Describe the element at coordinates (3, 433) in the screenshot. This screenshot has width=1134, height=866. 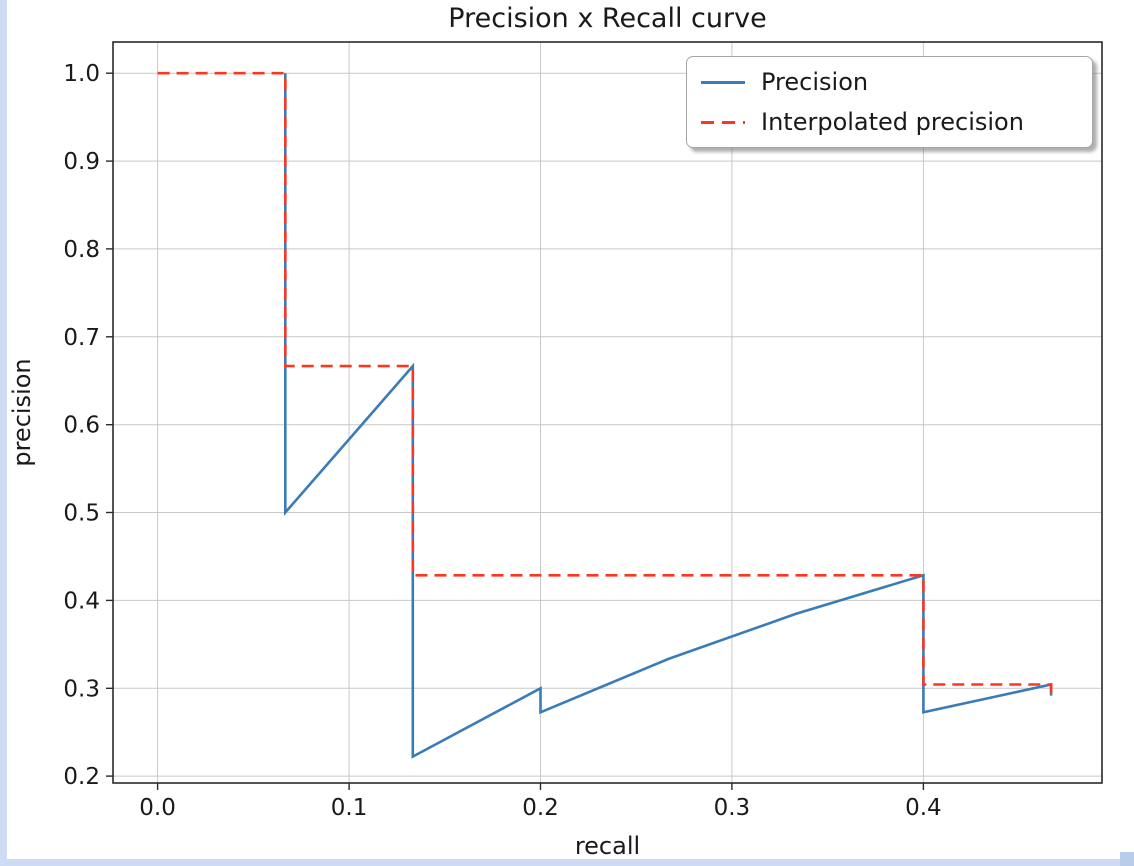
I see `viewer-left-edge` at that location.